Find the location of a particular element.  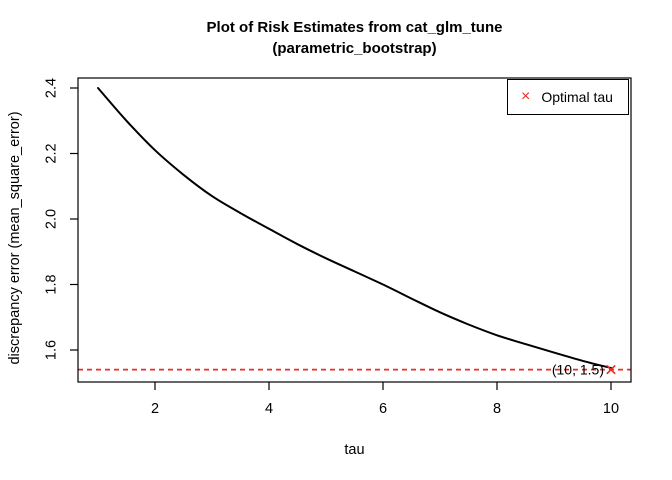

x-tick-label: 2 is located at coordinates (155, 409).